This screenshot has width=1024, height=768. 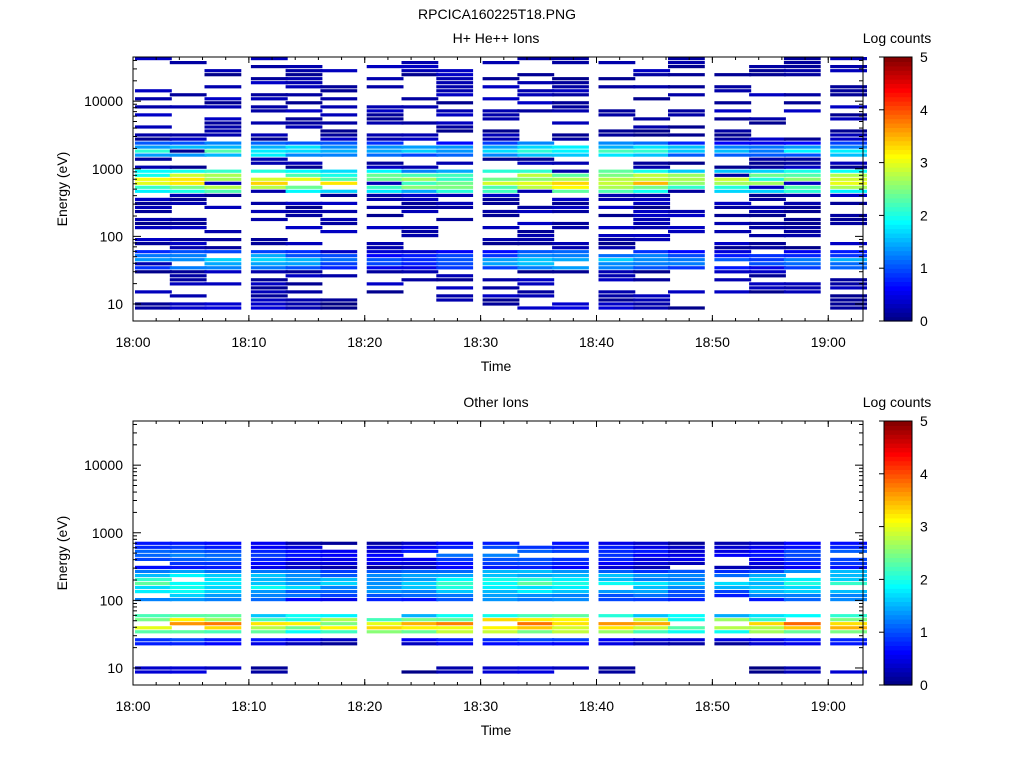 What do you see at coordinates (495, 402) in the screenshot?
I see `panel-title: Other Ions` at bounding box center [495, 402].